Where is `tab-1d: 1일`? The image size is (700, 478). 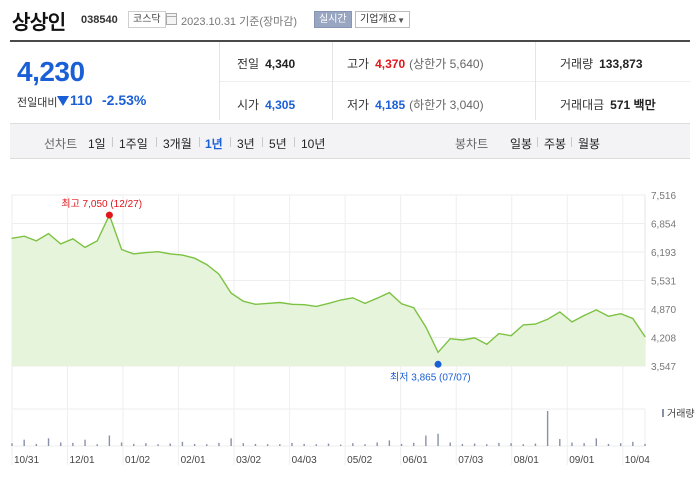 tab-1d: 1일 is located at coordinates (97, 144).